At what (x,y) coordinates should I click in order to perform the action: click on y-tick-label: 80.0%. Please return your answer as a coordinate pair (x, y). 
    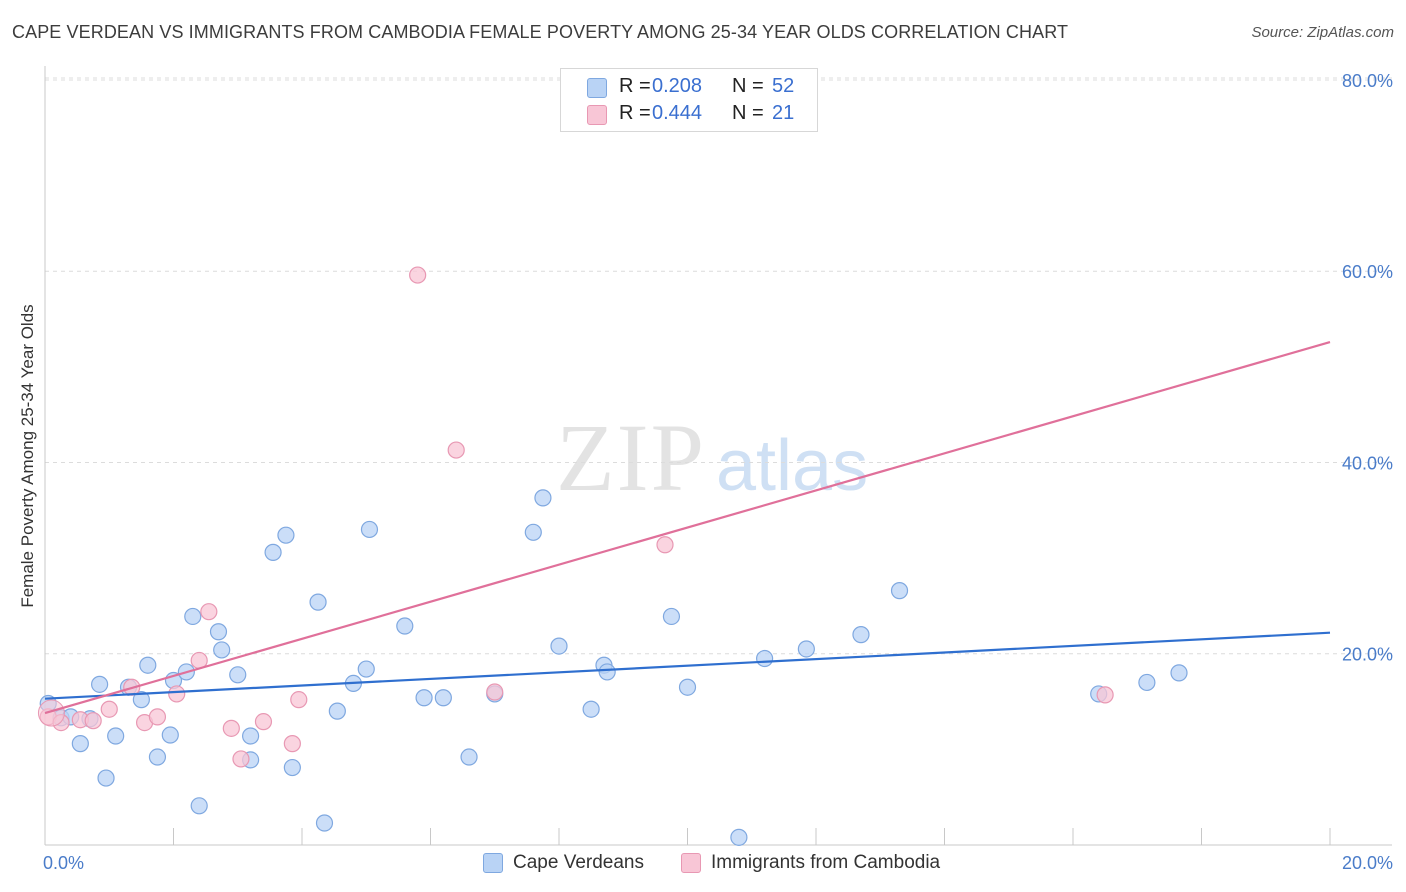
    Looking at the image, I should click on (1367, 81).